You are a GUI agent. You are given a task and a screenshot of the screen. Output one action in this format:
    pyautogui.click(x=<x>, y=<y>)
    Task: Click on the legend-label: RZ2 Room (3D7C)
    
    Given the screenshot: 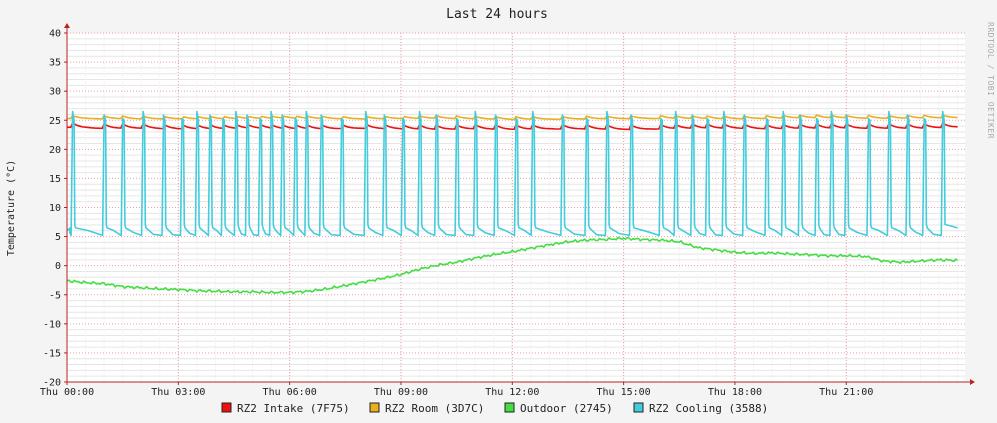 What is the action you would take?
    pyautogui.click(x=434, y=408)
    